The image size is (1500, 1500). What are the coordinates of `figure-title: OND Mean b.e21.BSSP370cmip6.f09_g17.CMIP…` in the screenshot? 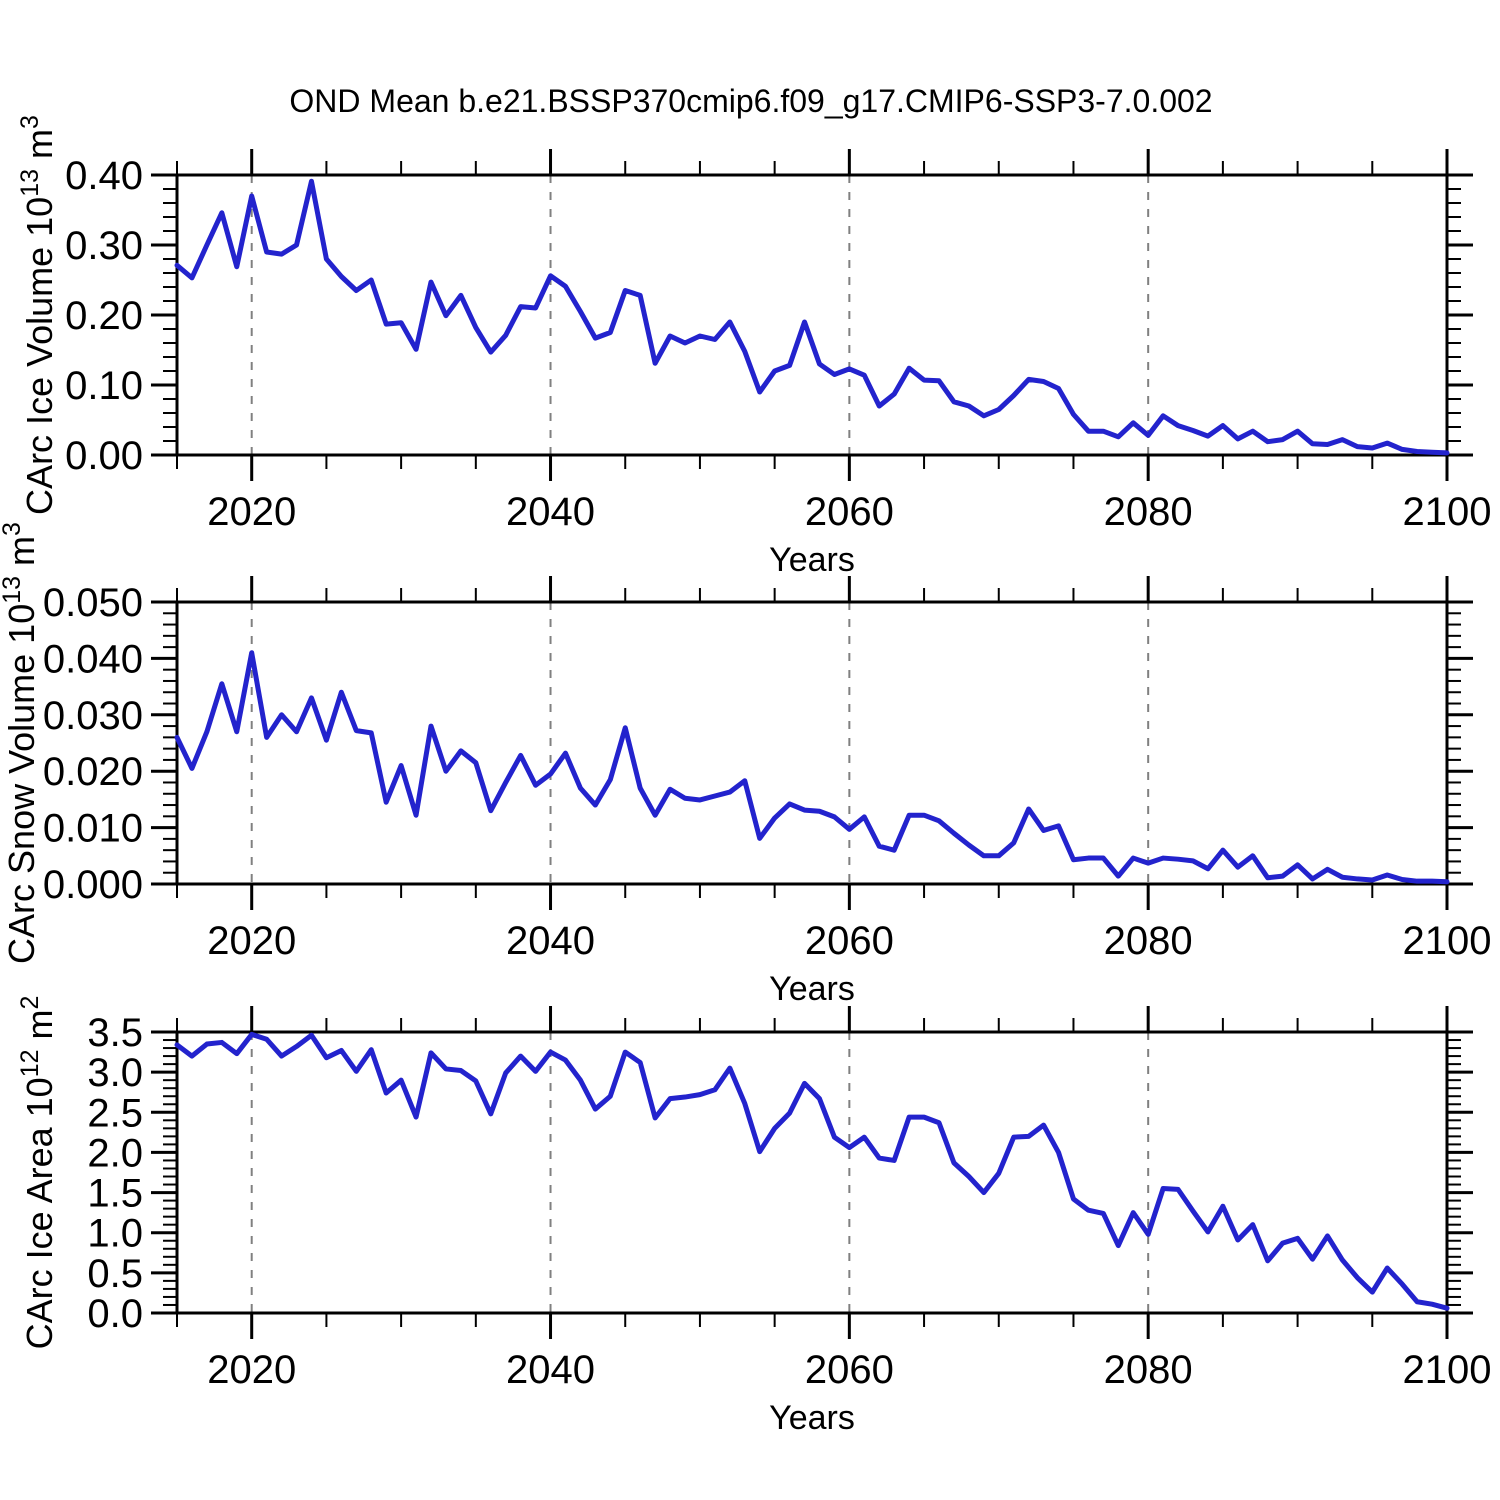 It's located at (750, 101).